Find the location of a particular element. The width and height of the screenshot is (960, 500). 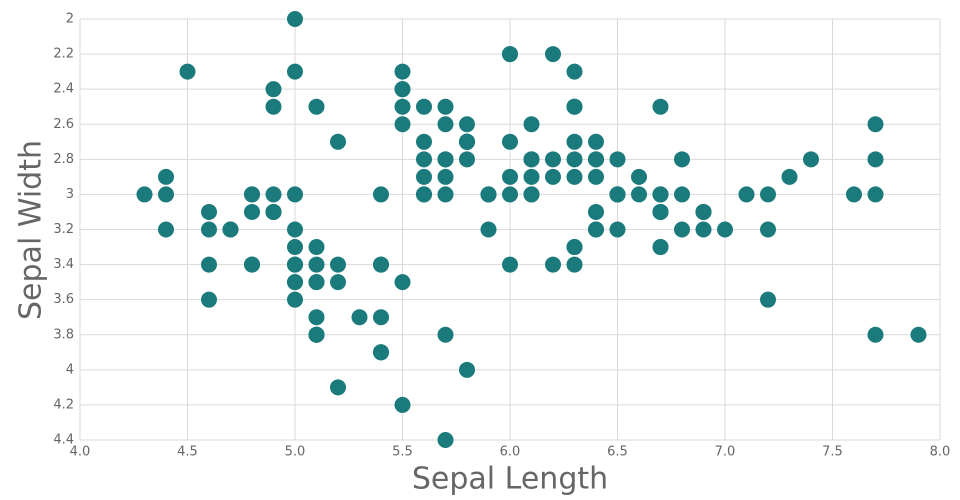

y-tick-label: 3.4 is located at coordinates (63, 264).